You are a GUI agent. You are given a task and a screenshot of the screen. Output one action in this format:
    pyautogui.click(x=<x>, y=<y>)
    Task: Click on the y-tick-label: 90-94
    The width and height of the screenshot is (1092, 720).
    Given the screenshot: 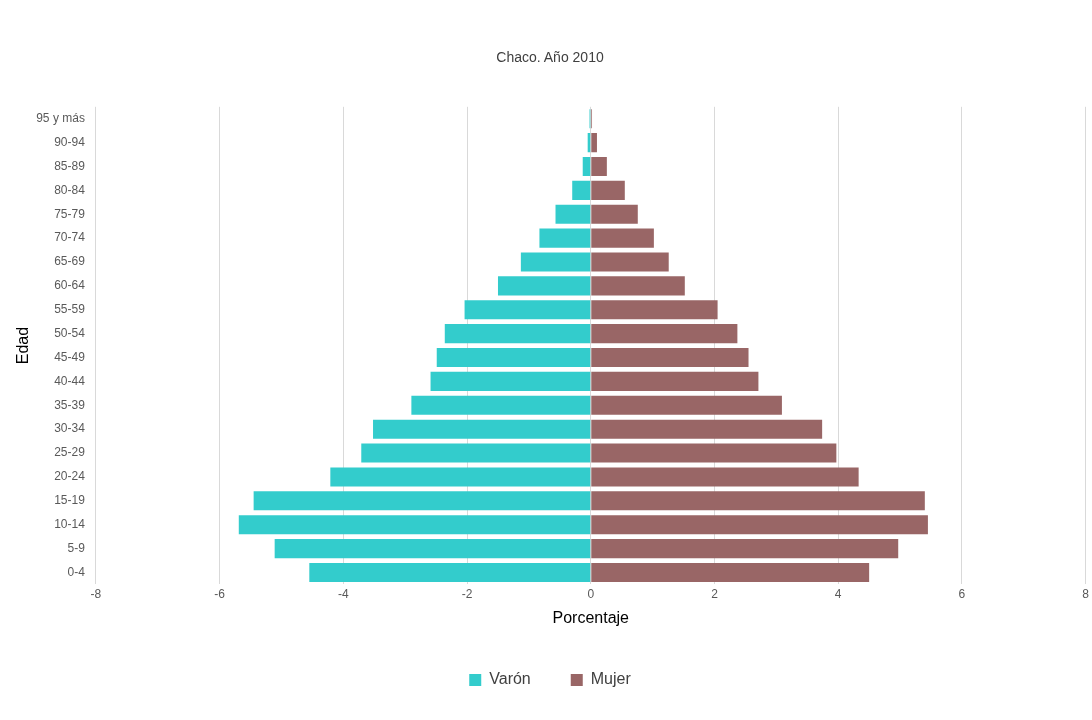 What is the action you would take?
    pyautogui.click(x=70, y=141)
    